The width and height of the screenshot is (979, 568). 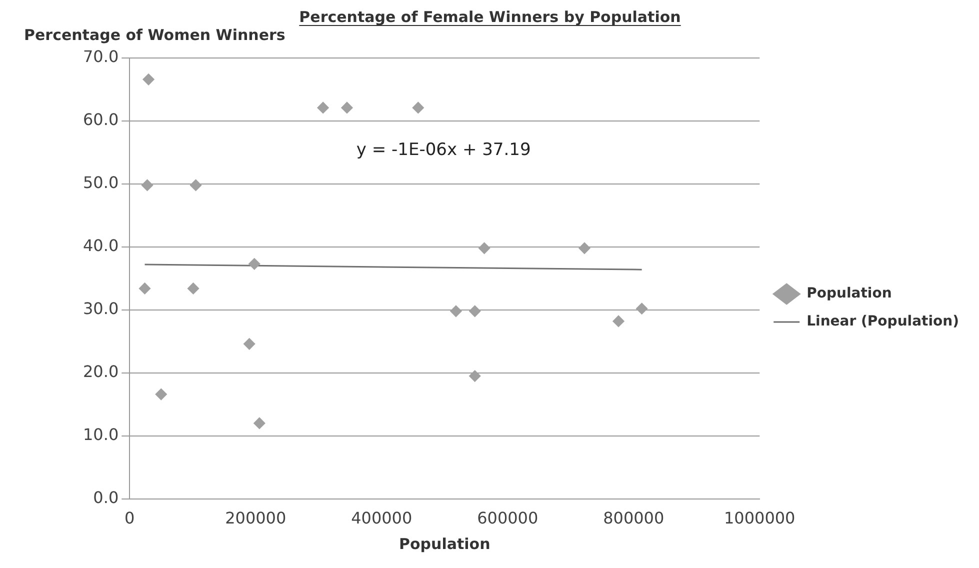 What do you see at coordinates (101, 308) in the screenshot?
I see `y-tick-label: 30.0` at bounding box center [101, 308].